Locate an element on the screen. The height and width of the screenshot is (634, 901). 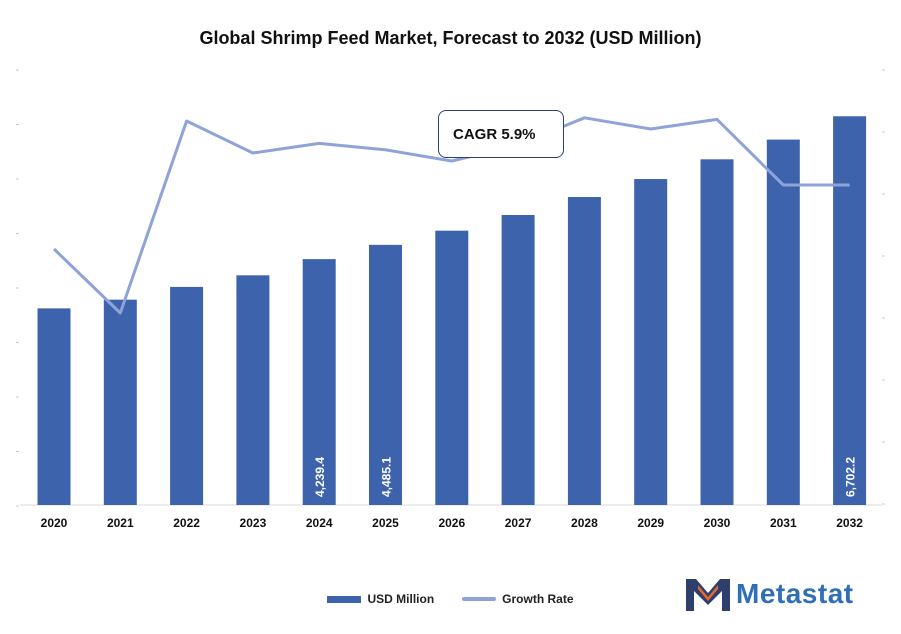
bar-2022 is located at coordinates (187, 395).